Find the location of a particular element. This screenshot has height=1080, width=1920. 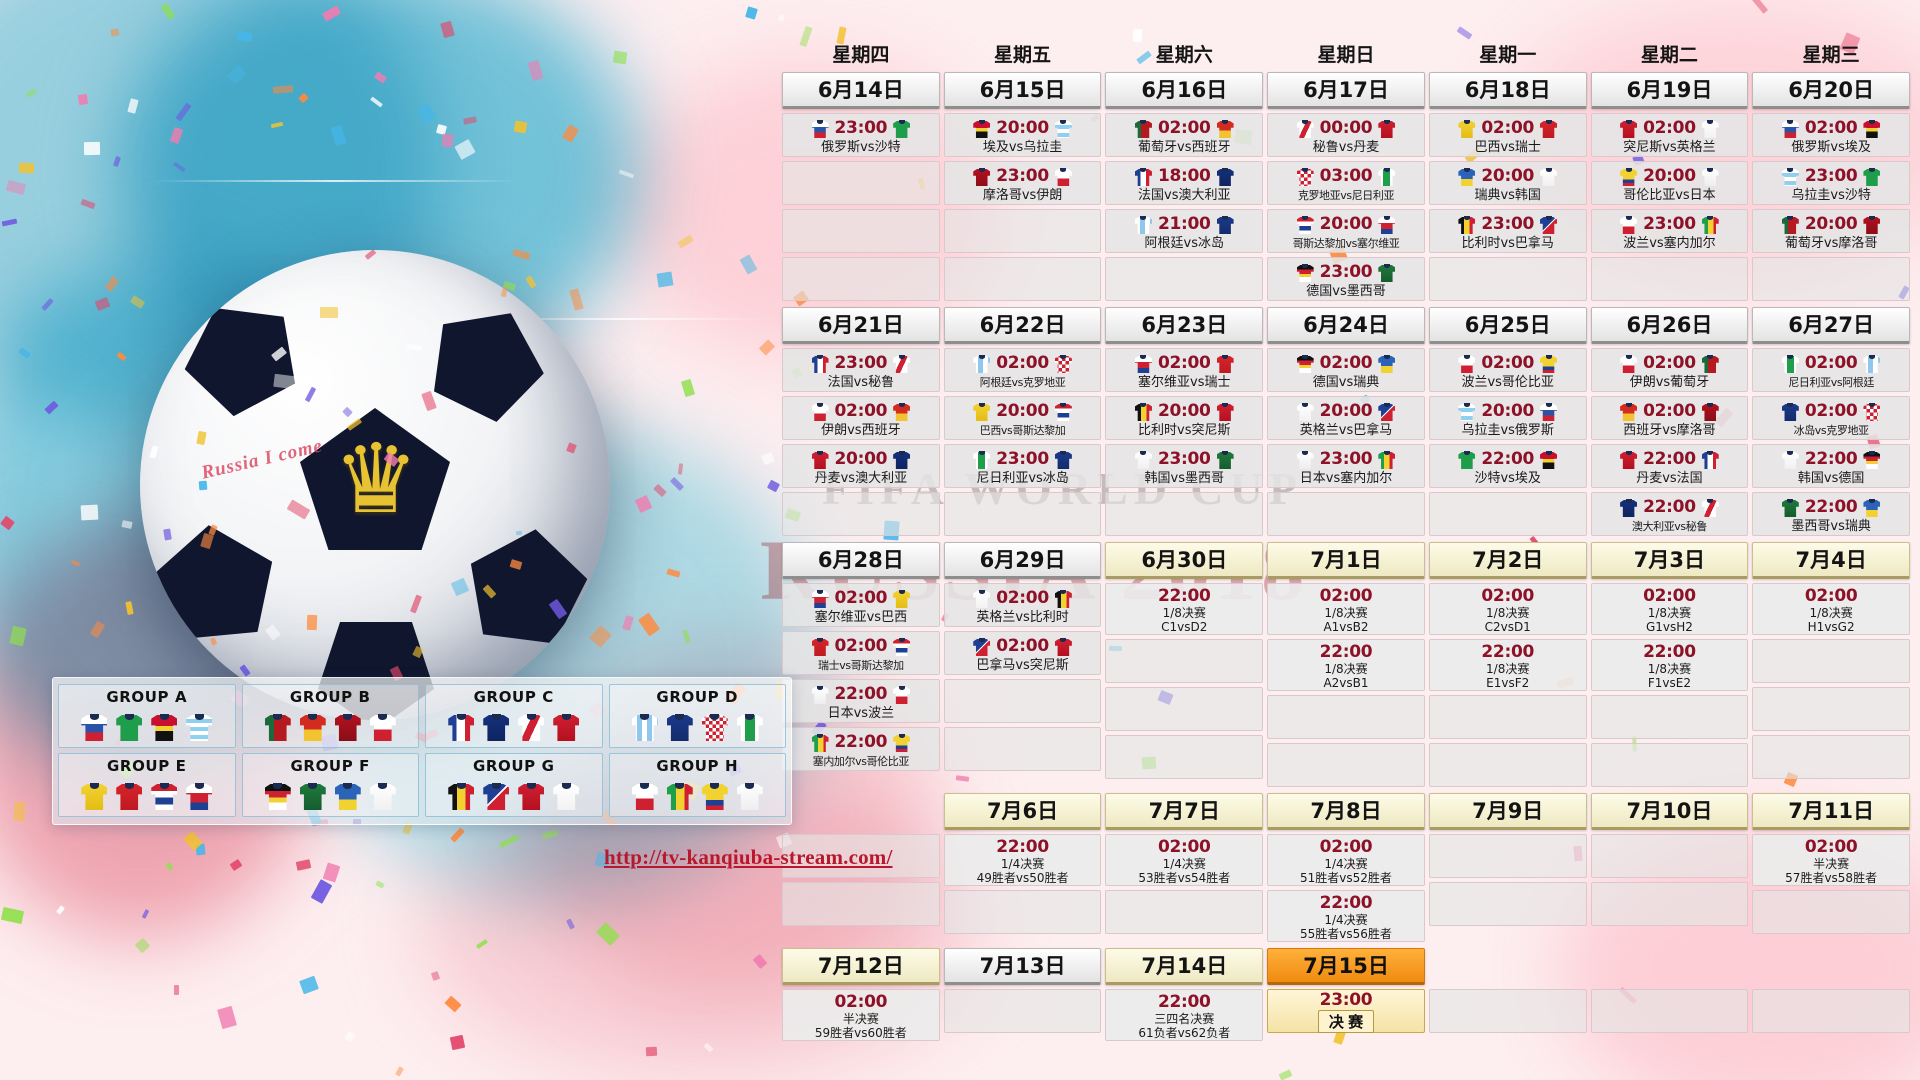

date-cell-7月12日: 7月12日 is located at coordinates (861, 966).